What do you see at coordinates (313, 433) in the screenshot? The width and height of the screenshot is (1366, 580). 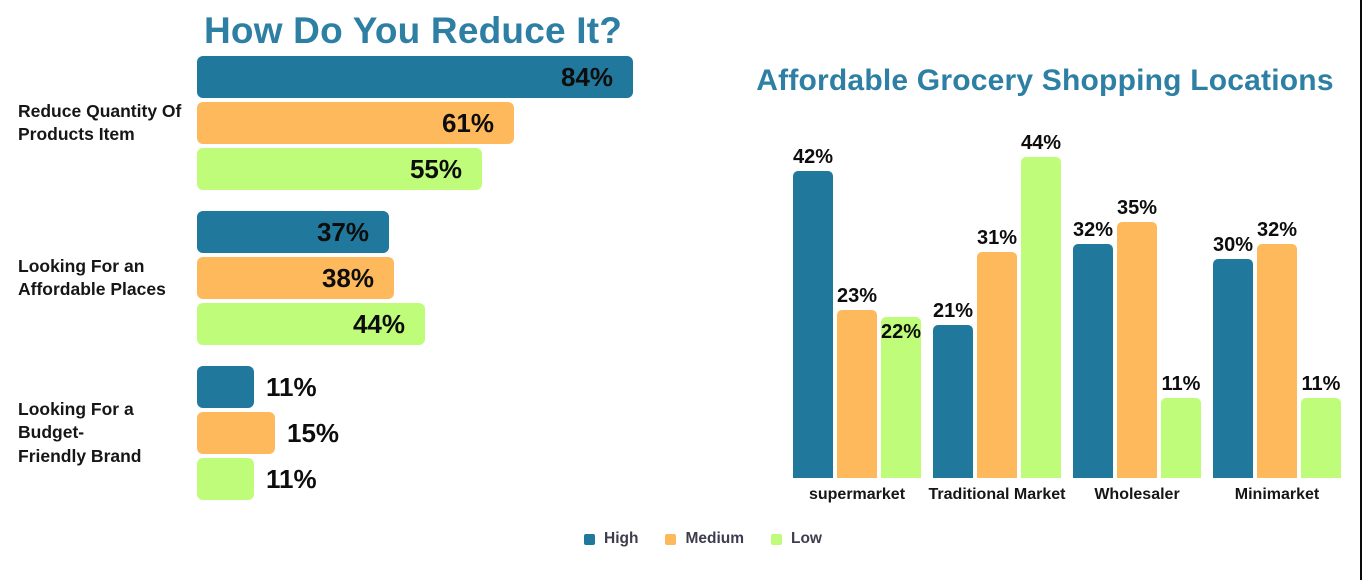 I see `bar-value-label: 15%` at bounding box center [313, 433].